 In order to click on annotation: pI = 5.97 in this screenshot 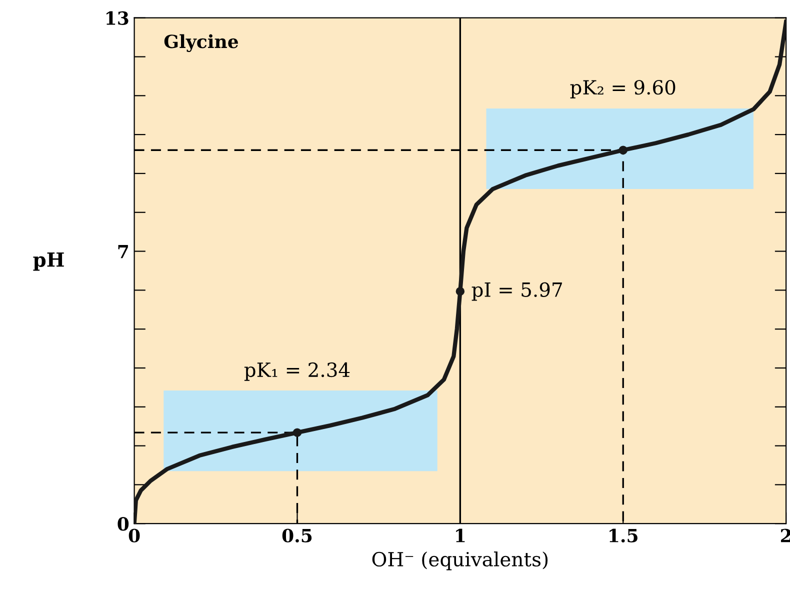, I will do `click(517, 291)`.